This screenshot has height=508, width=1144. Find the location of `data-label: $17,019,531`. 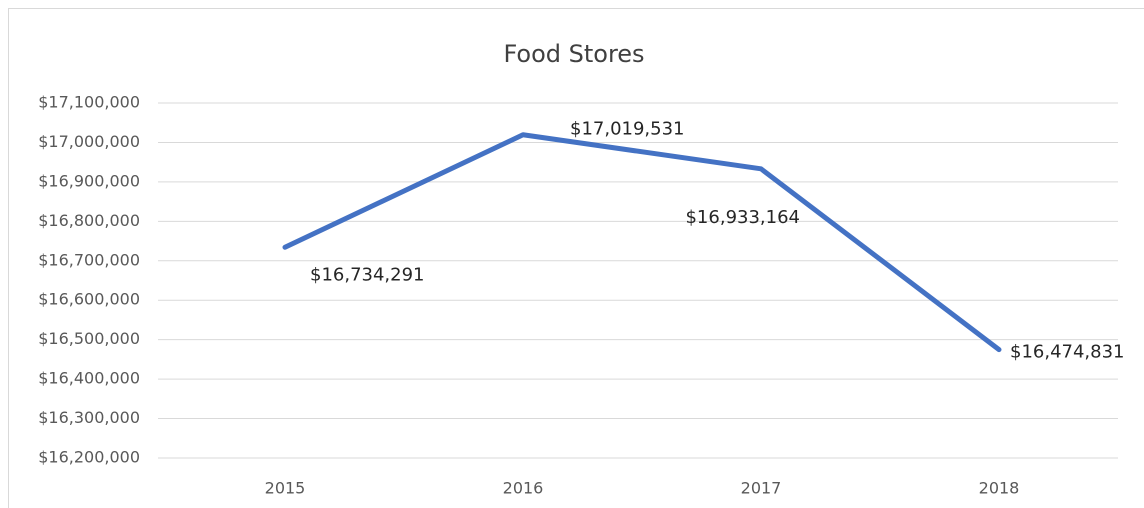

data-label: $17,019,531 is located at coordinates (627, 129).